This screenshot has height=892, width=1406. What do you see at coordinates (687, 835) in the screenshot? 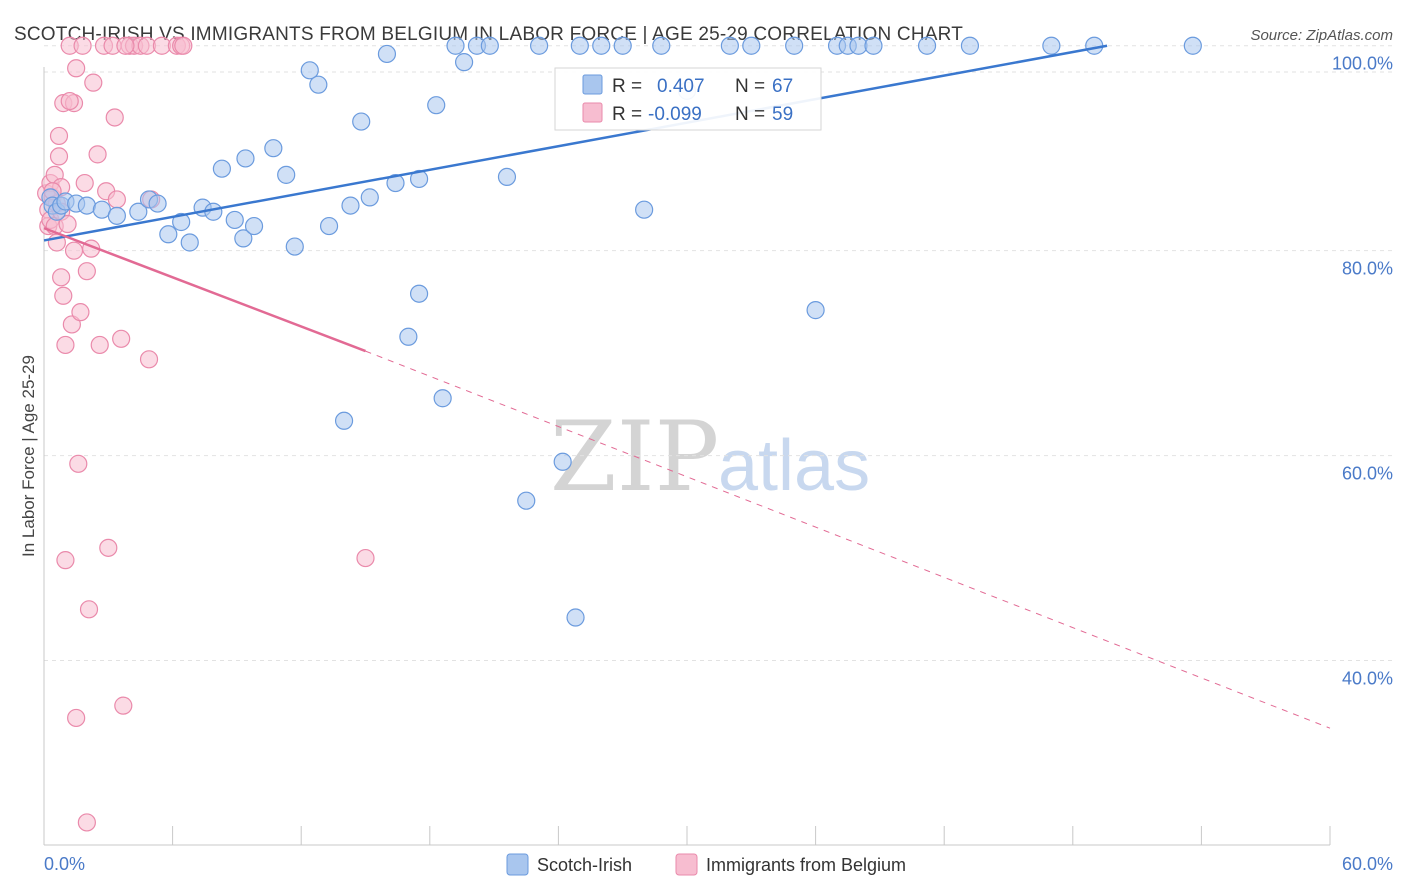
I see `x-tick-marks` at bounding box center [687, 835].